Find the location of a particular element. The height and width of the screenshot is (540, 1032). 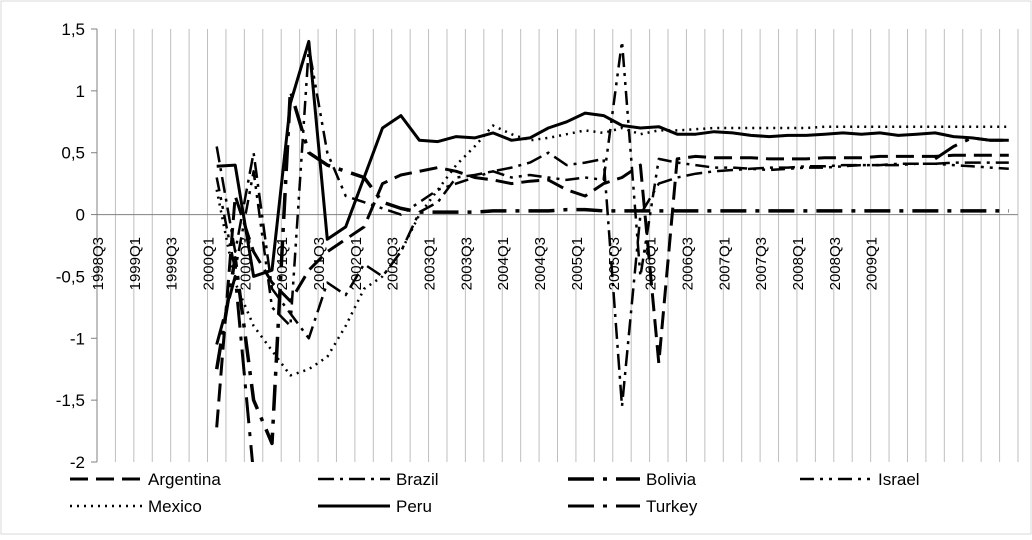

x-tick-label: 2007Q1 is located at coordinates (724, 263).